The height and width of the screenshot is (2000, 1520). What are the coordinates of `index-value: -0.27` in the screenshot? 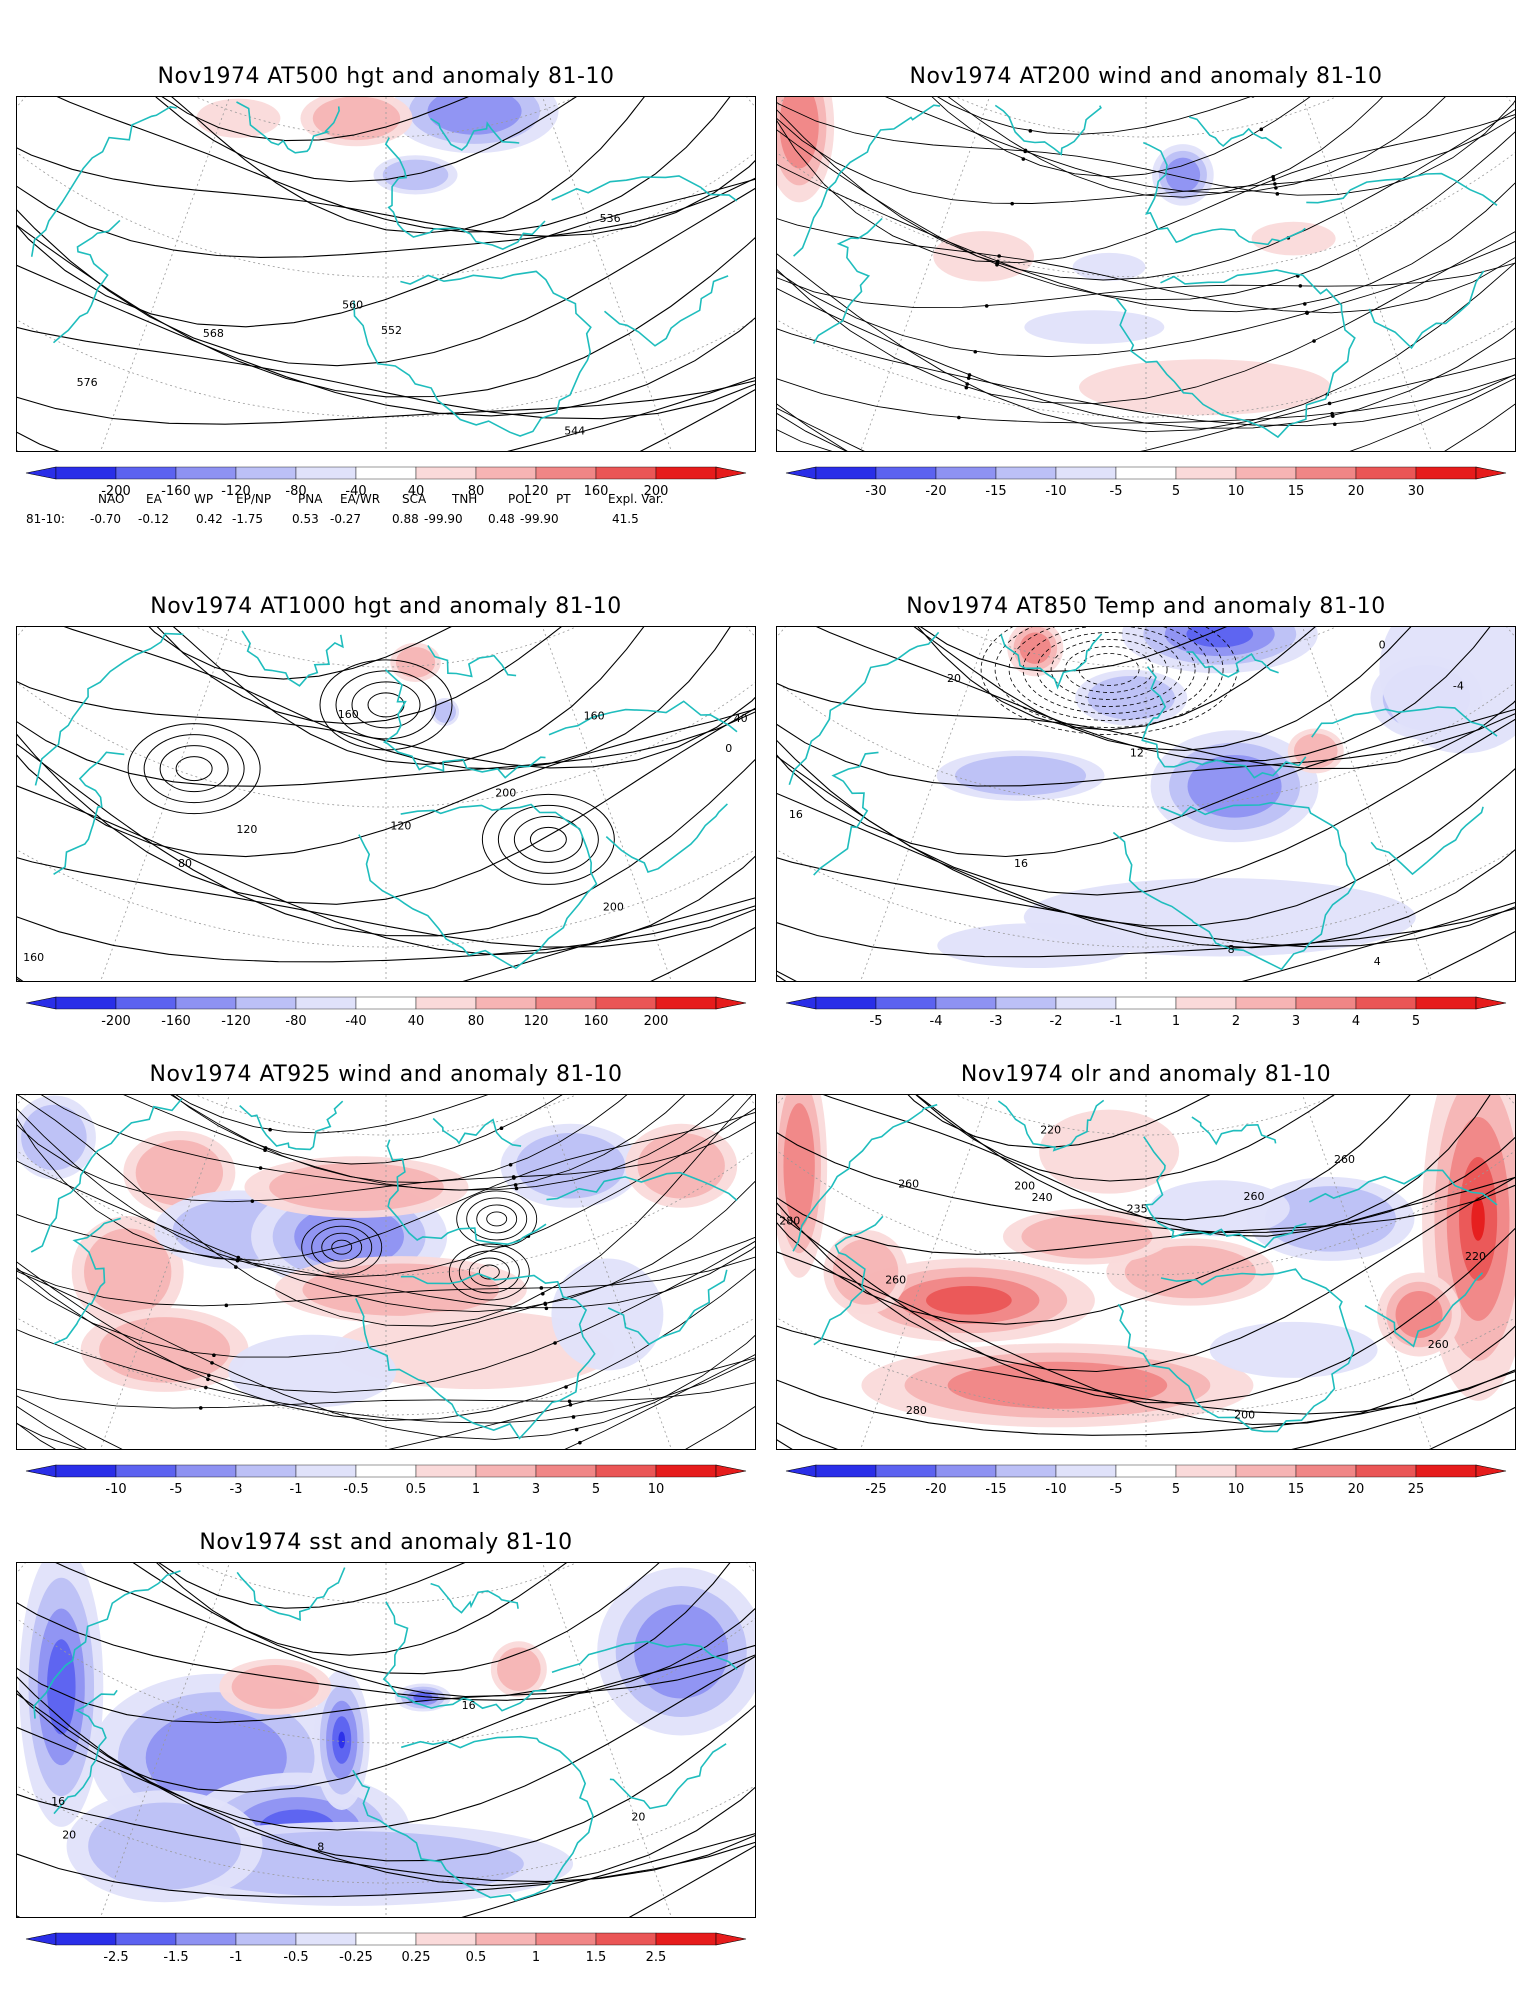 It's located at (346, 519).